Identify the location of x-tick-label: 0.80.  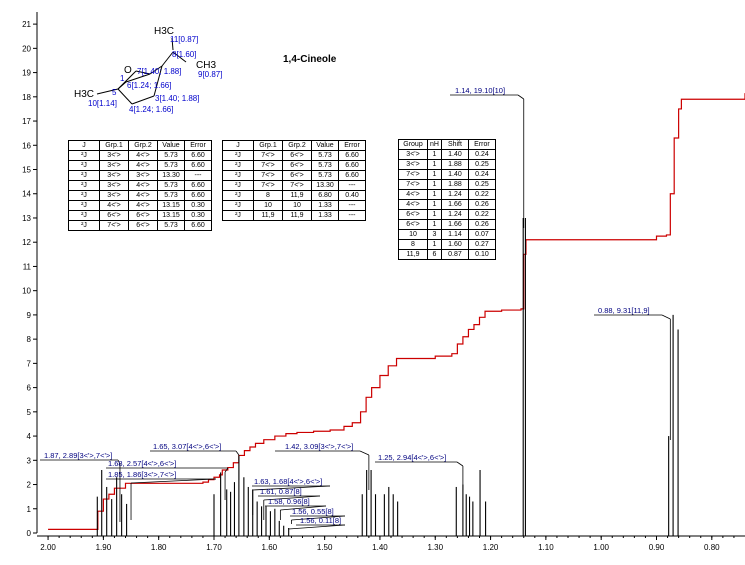
(712, 547).